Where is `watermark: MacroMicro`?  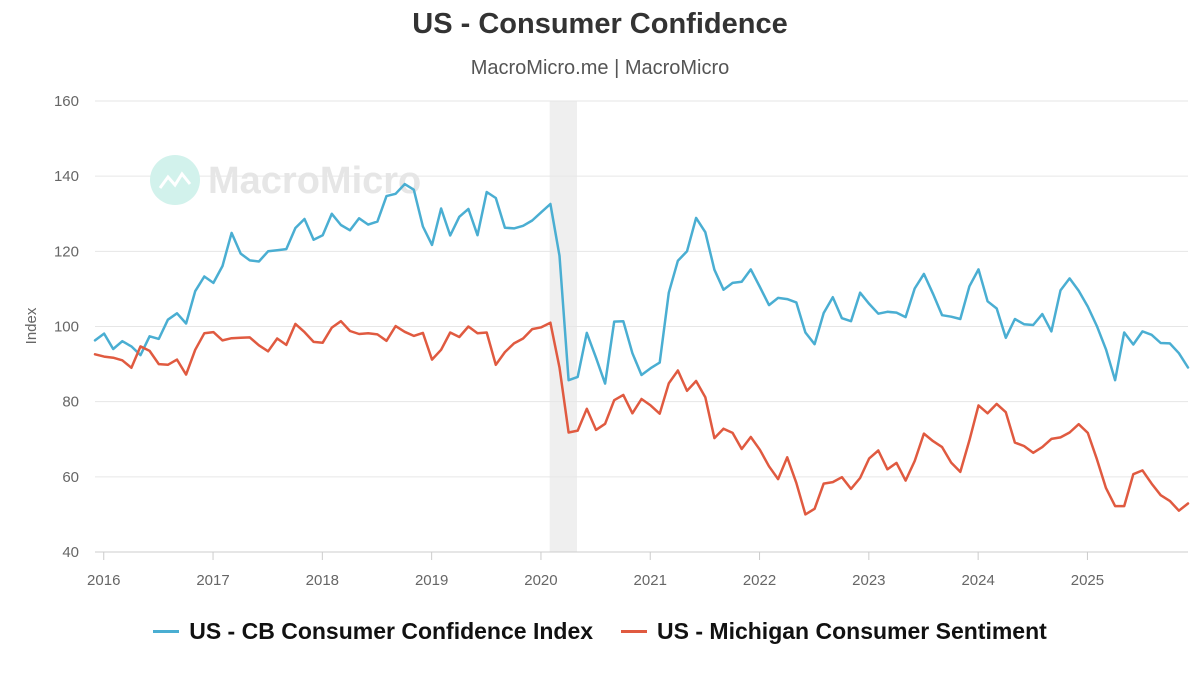 watermark: MacroMicro is located at coordinates (285, 180).